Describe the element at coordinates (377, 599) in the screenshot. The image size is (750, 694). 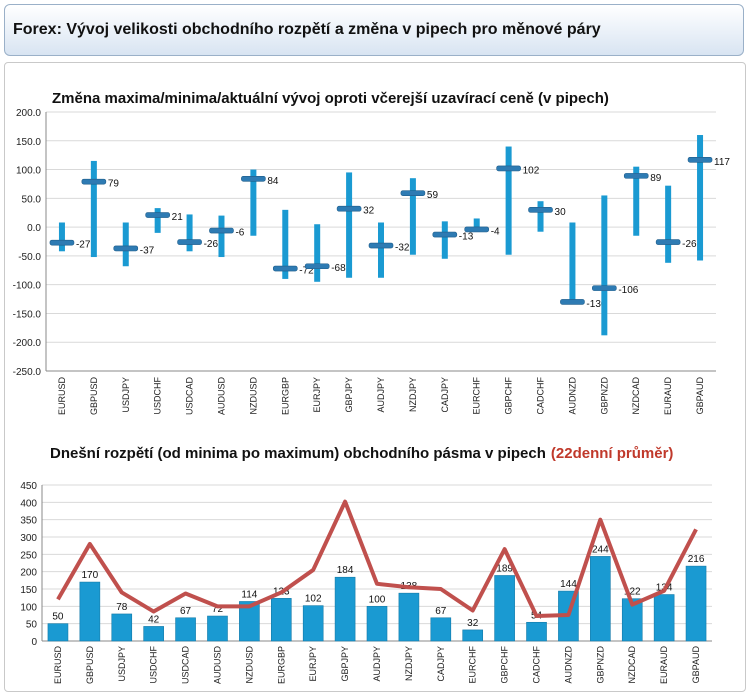
I see `chart2-data-label: 100` at that location.